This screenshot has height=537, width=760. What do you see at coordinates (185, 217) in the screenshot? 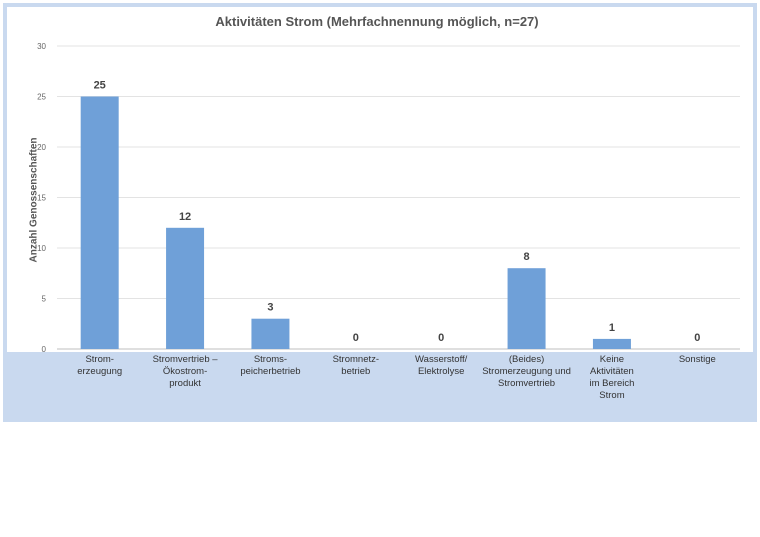
I see `data-label: 12` at bounding box center [185, 217].